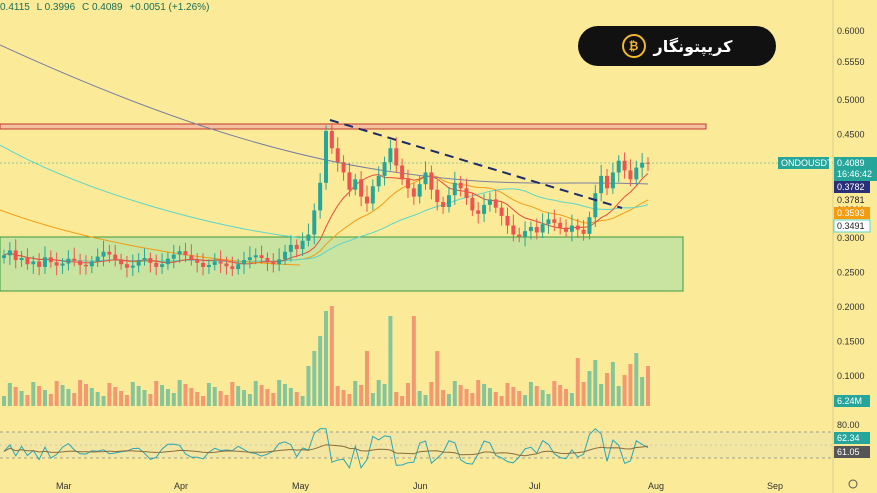 The image size is (877, 493). What do you see at coordinates (851, 226) in the screenshot?
I see `ma4-tag-value: 0.3491` at bounding box center [851, 226].